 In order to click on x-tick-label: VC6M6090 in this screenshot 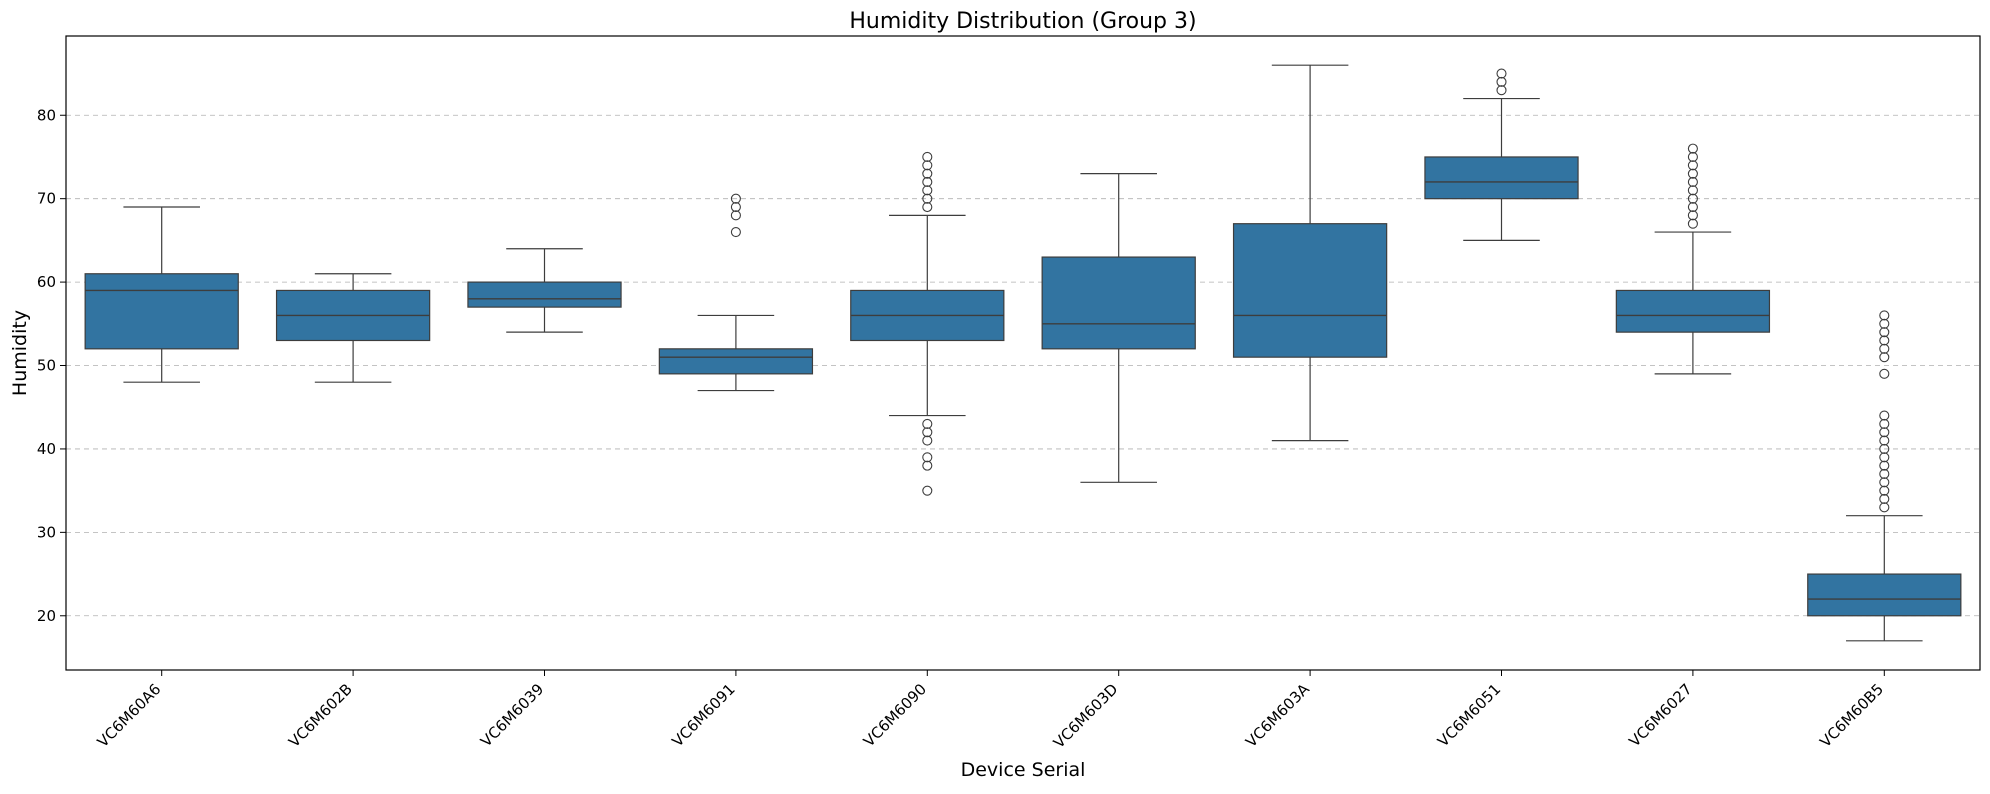, I will do `click(895, 715)`.